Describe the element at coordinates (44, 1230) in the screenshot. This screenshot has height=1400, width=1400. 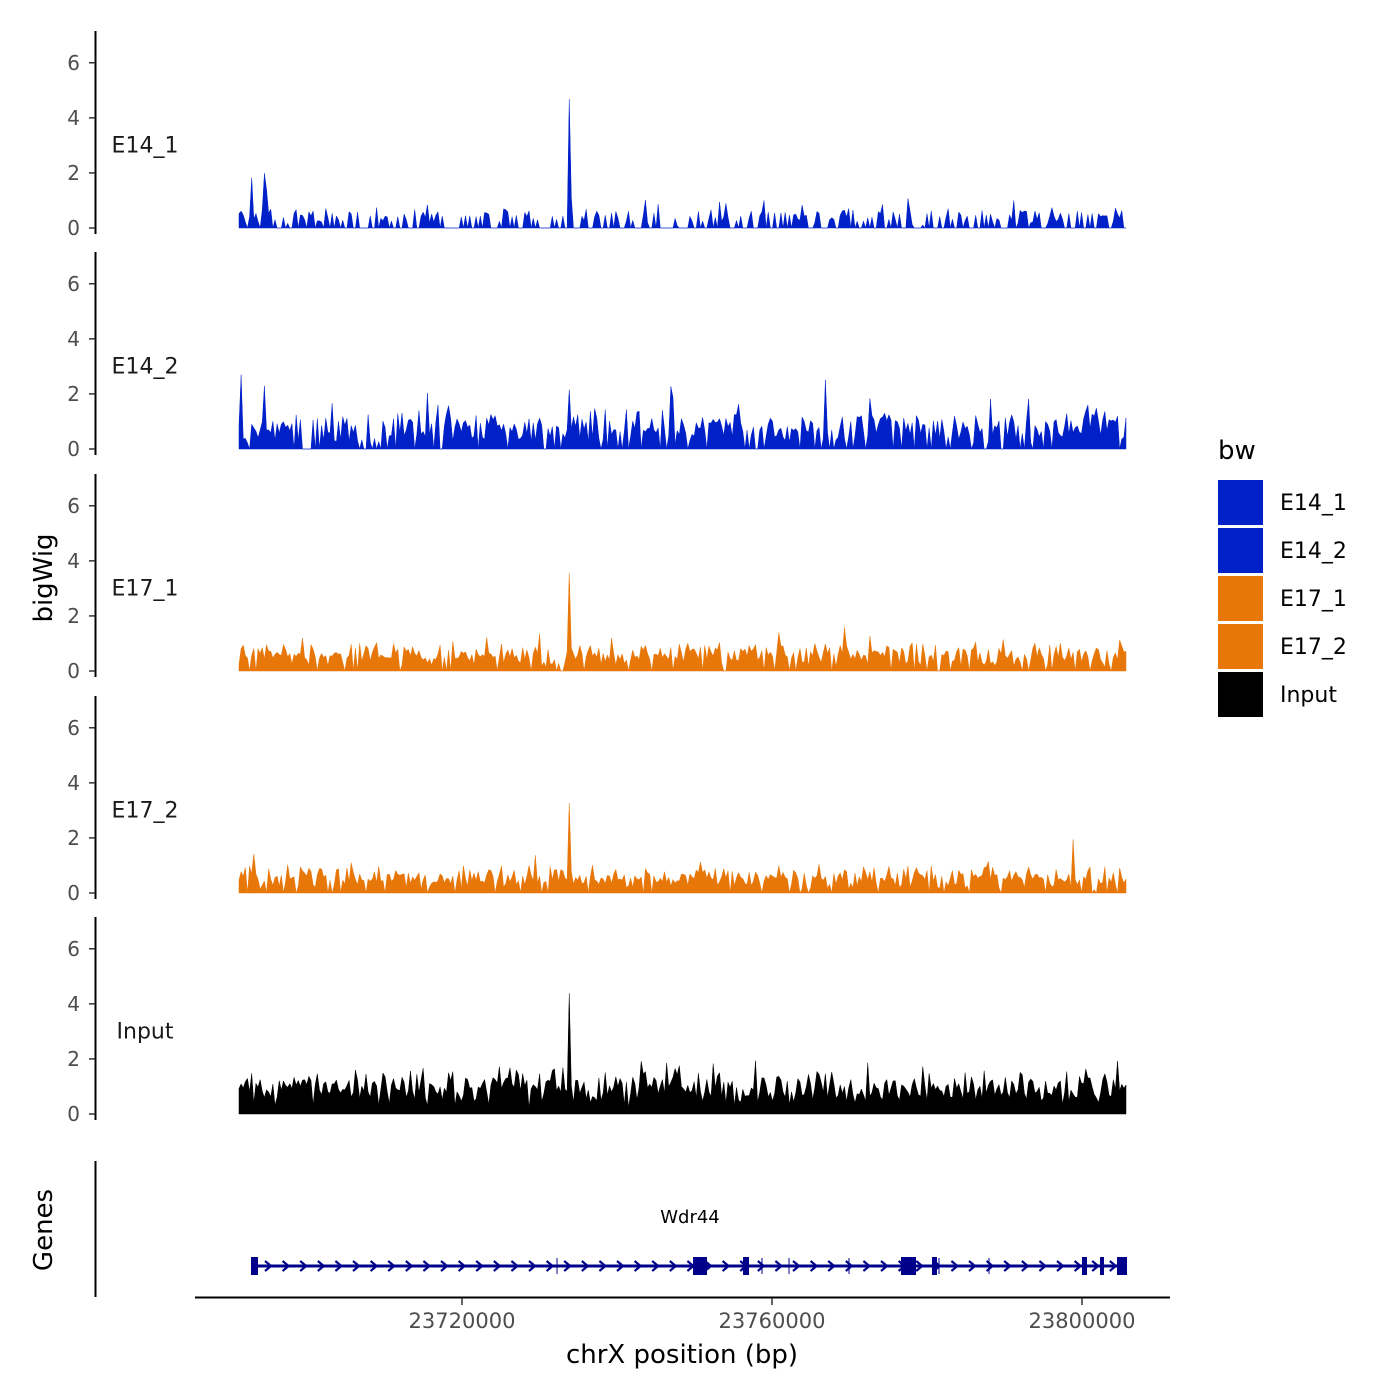
I see `genes-panel-title: Genes` at that location.